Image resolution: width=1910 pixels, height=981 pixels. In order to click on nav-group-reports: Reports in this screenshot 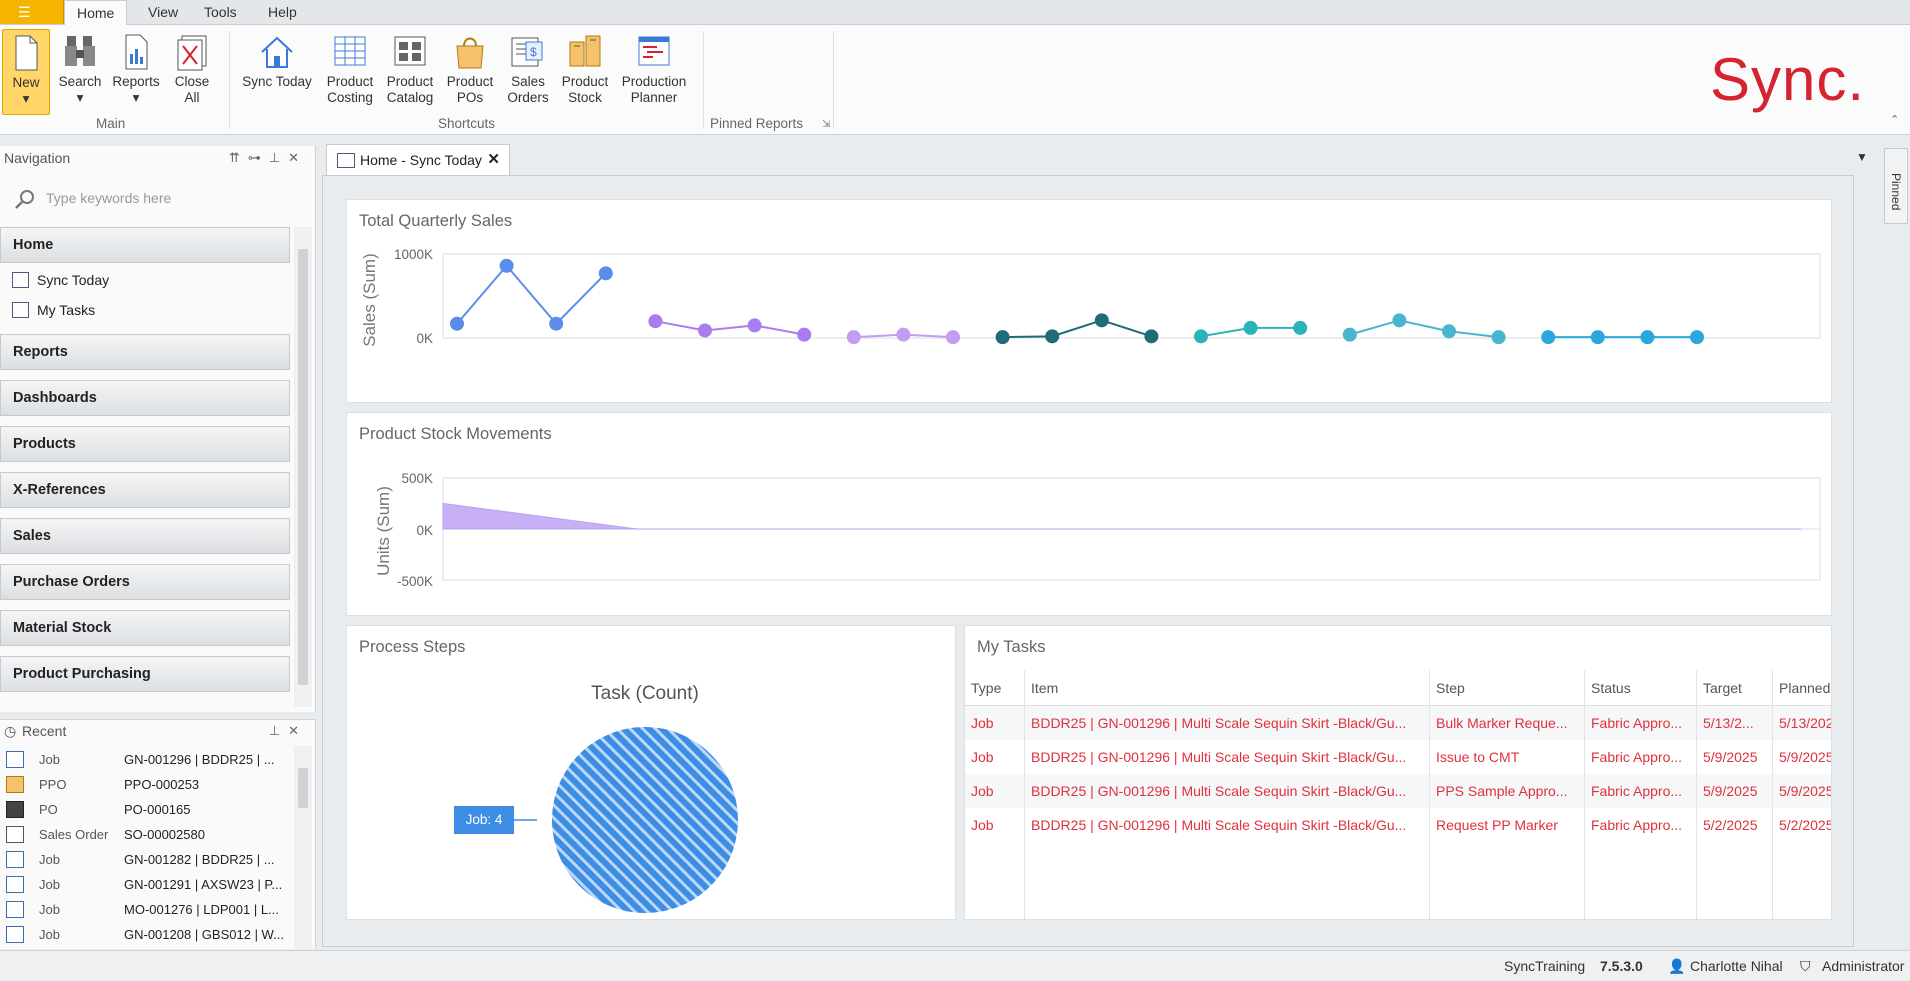, I will do `click(145, 352)`.